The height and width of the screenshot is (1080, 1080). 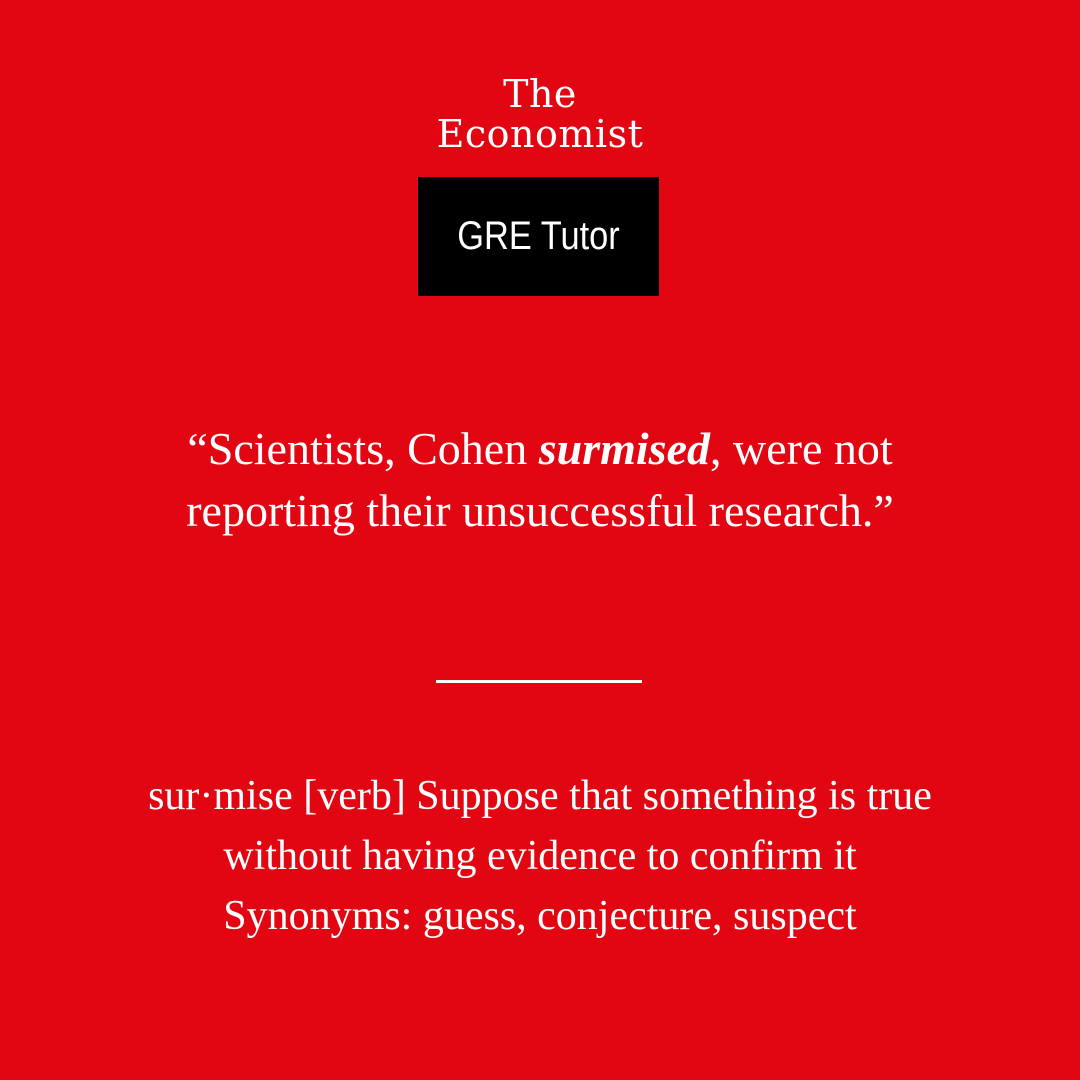 What do you see at coordinates (624, 448) in the screenshot?
I see `quote-highlighted-word: surmised` at bounding box center [624, 448].